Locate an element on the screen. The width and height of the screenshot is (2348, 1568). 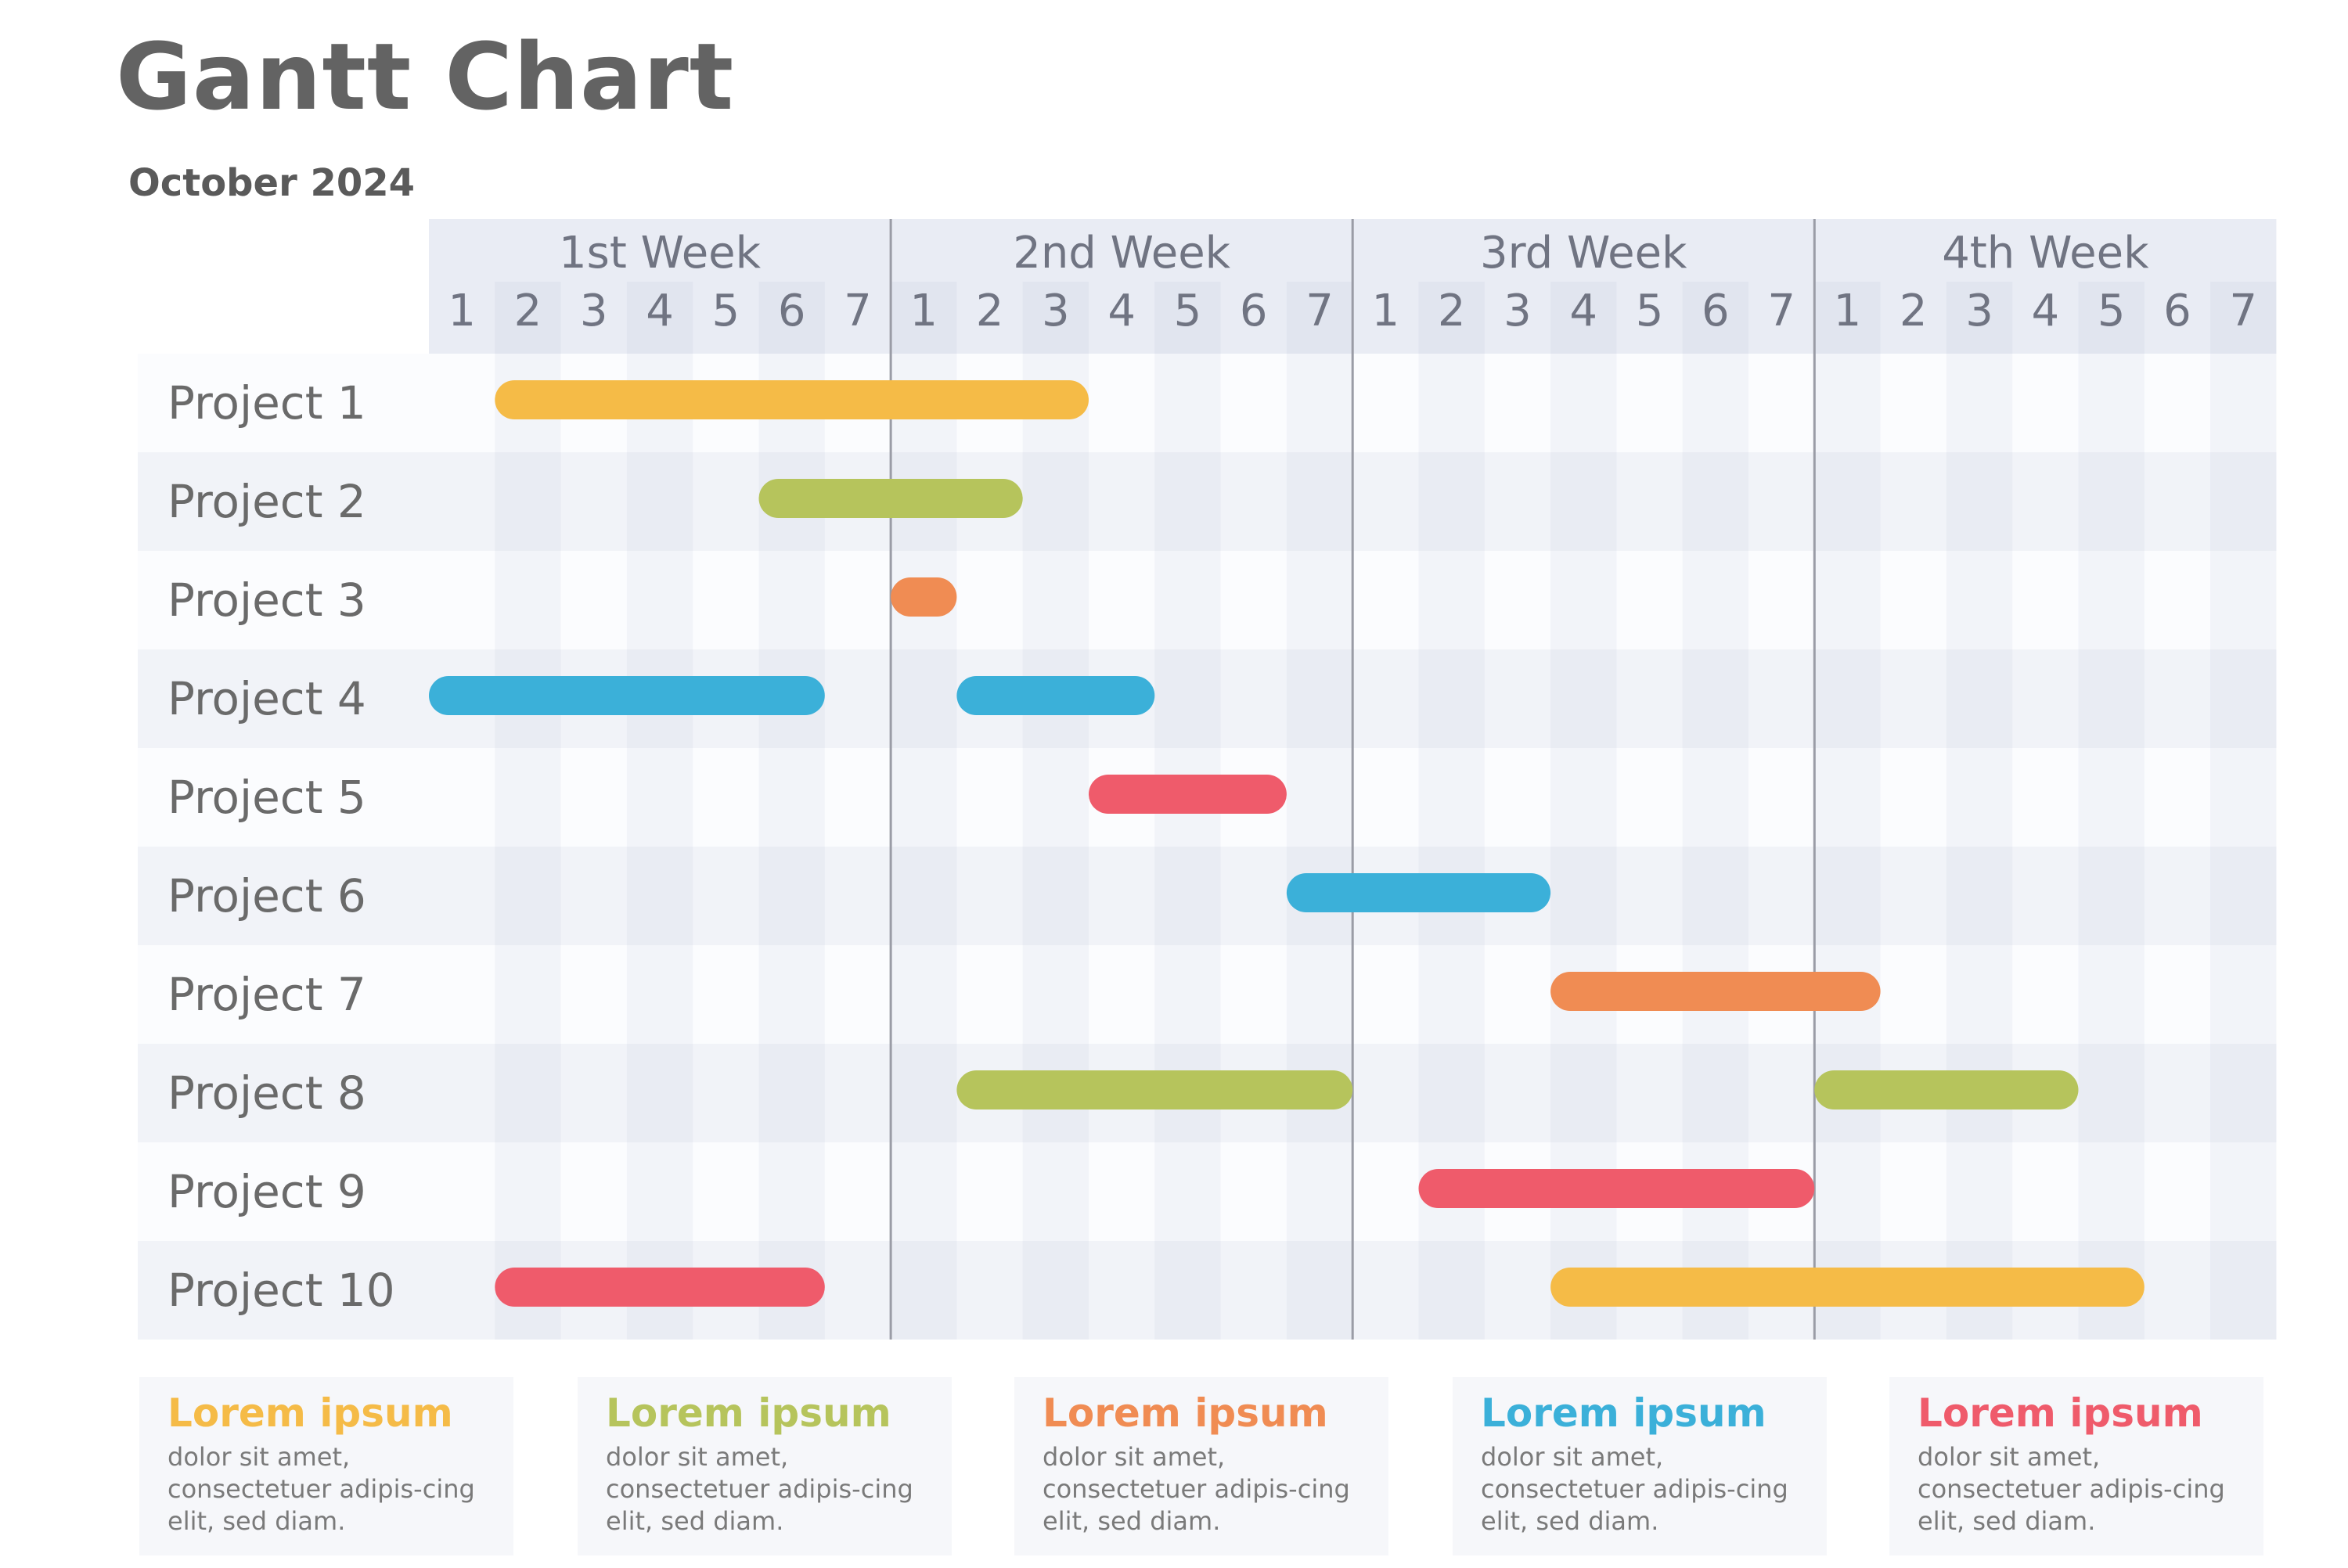
week-header: 3rd Week is located at coordinates (1583, 253).